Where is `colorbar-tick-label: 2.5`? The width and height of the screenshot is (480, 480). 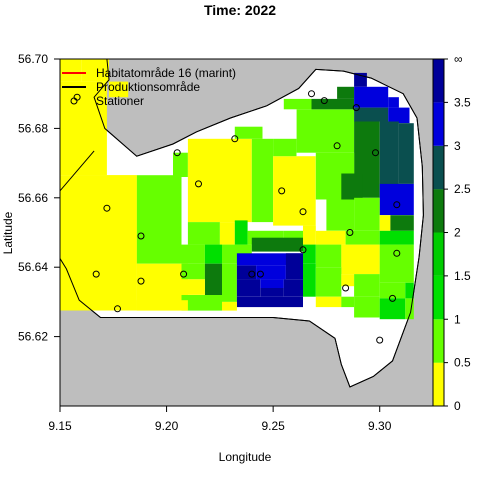
colorbar-tick-label: 2.5 is located at coordinates (462, 189).